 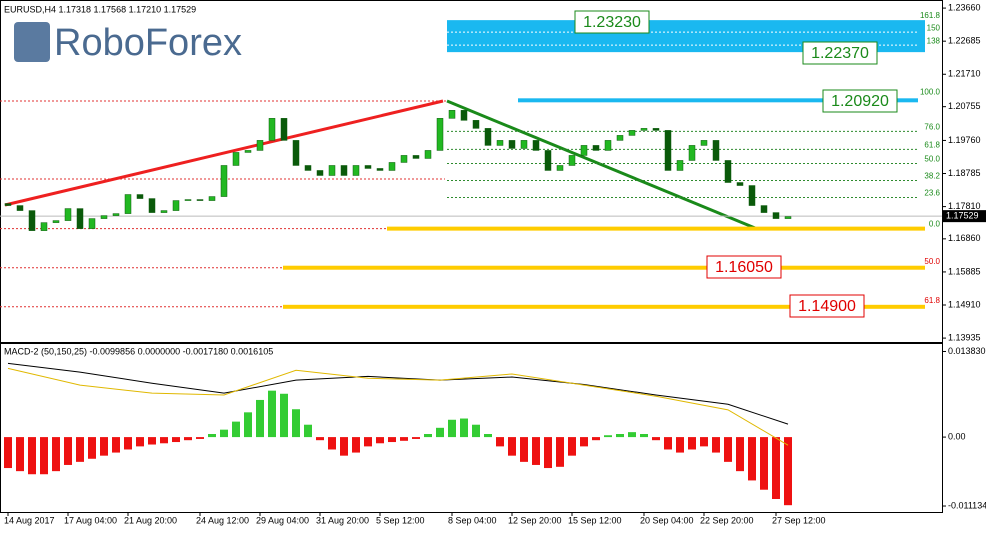 I want to click on x-tick-label: 29 Aug 04:00, so click(x=282, y=520).